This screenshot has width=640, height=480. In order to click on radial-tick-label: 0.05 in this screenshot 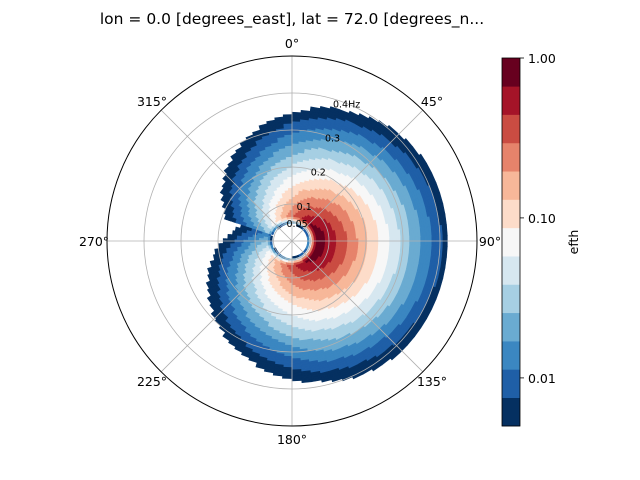, I will do `click(297, 224)`.